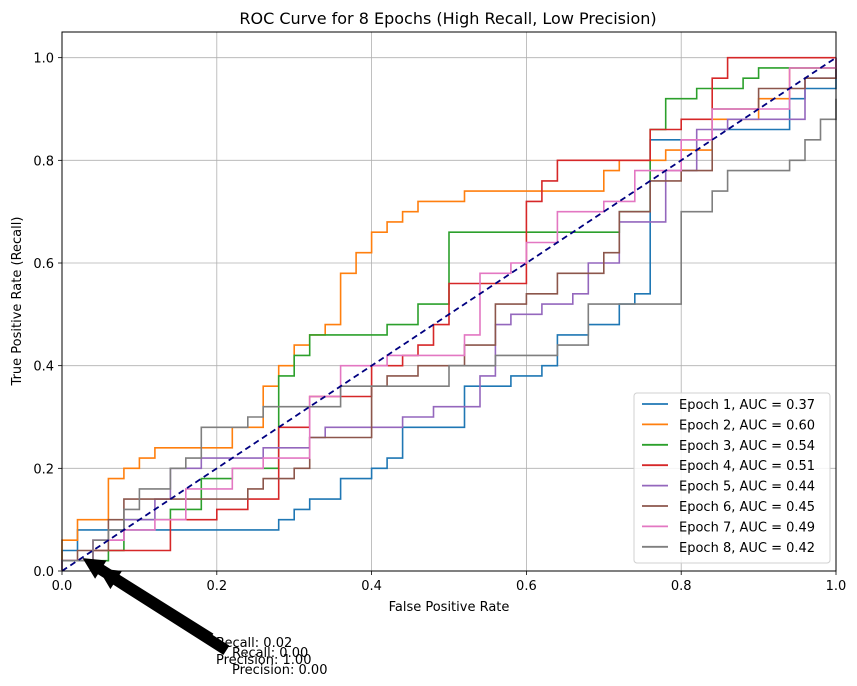 This screenshot has height=686, width=857. What do you see at coordinates (43, 469) in the screenshot?
I see `y-tick-label: 0.2` at bounding box center [43, 469].